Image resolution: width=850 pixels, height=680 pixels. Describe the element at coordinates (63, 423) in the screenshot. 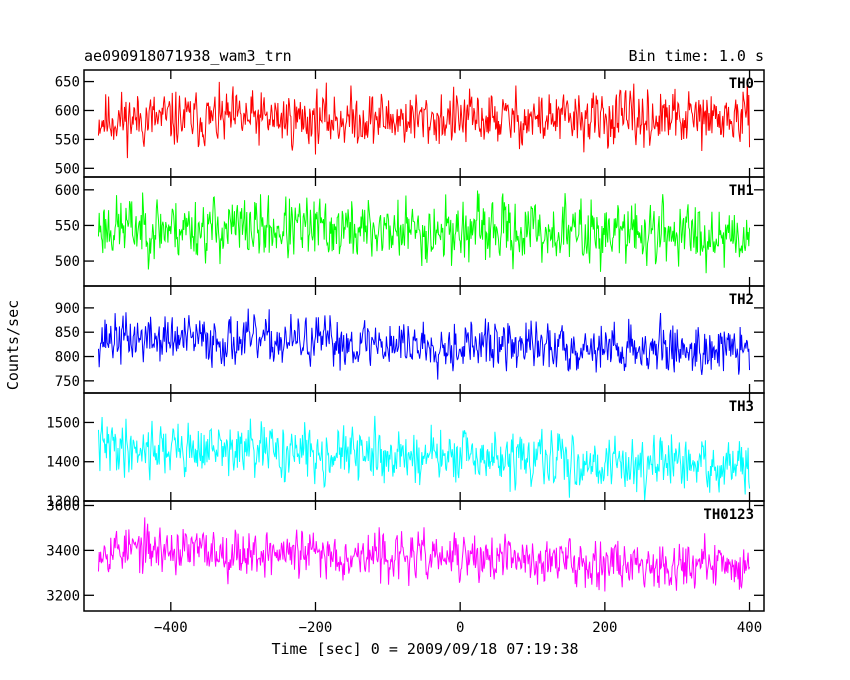

I see `y-tick-label-th3-2: 1500` at that location.